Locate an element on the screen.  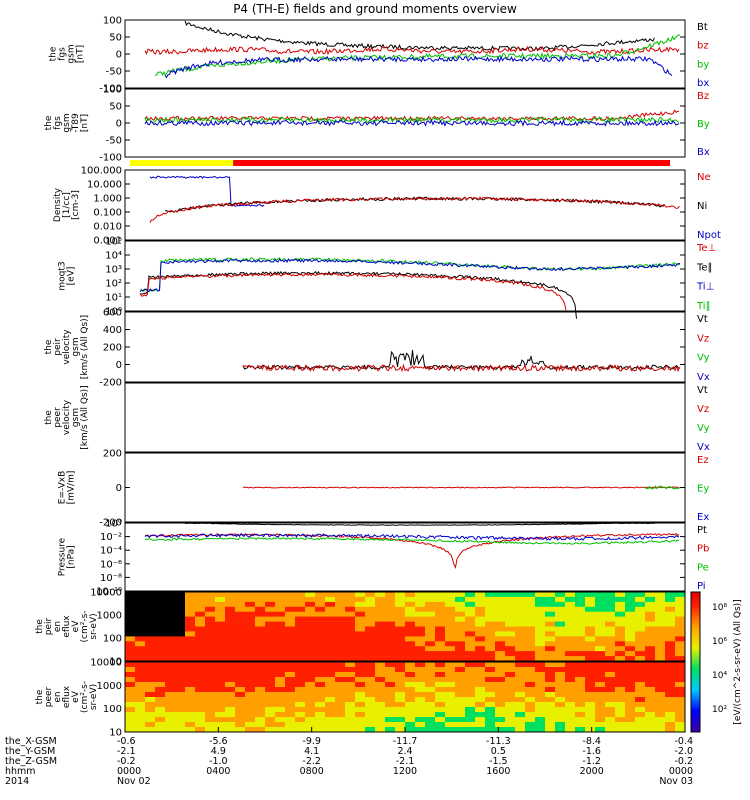
ylabel-line: velocity is located at coordinates (67, 347).